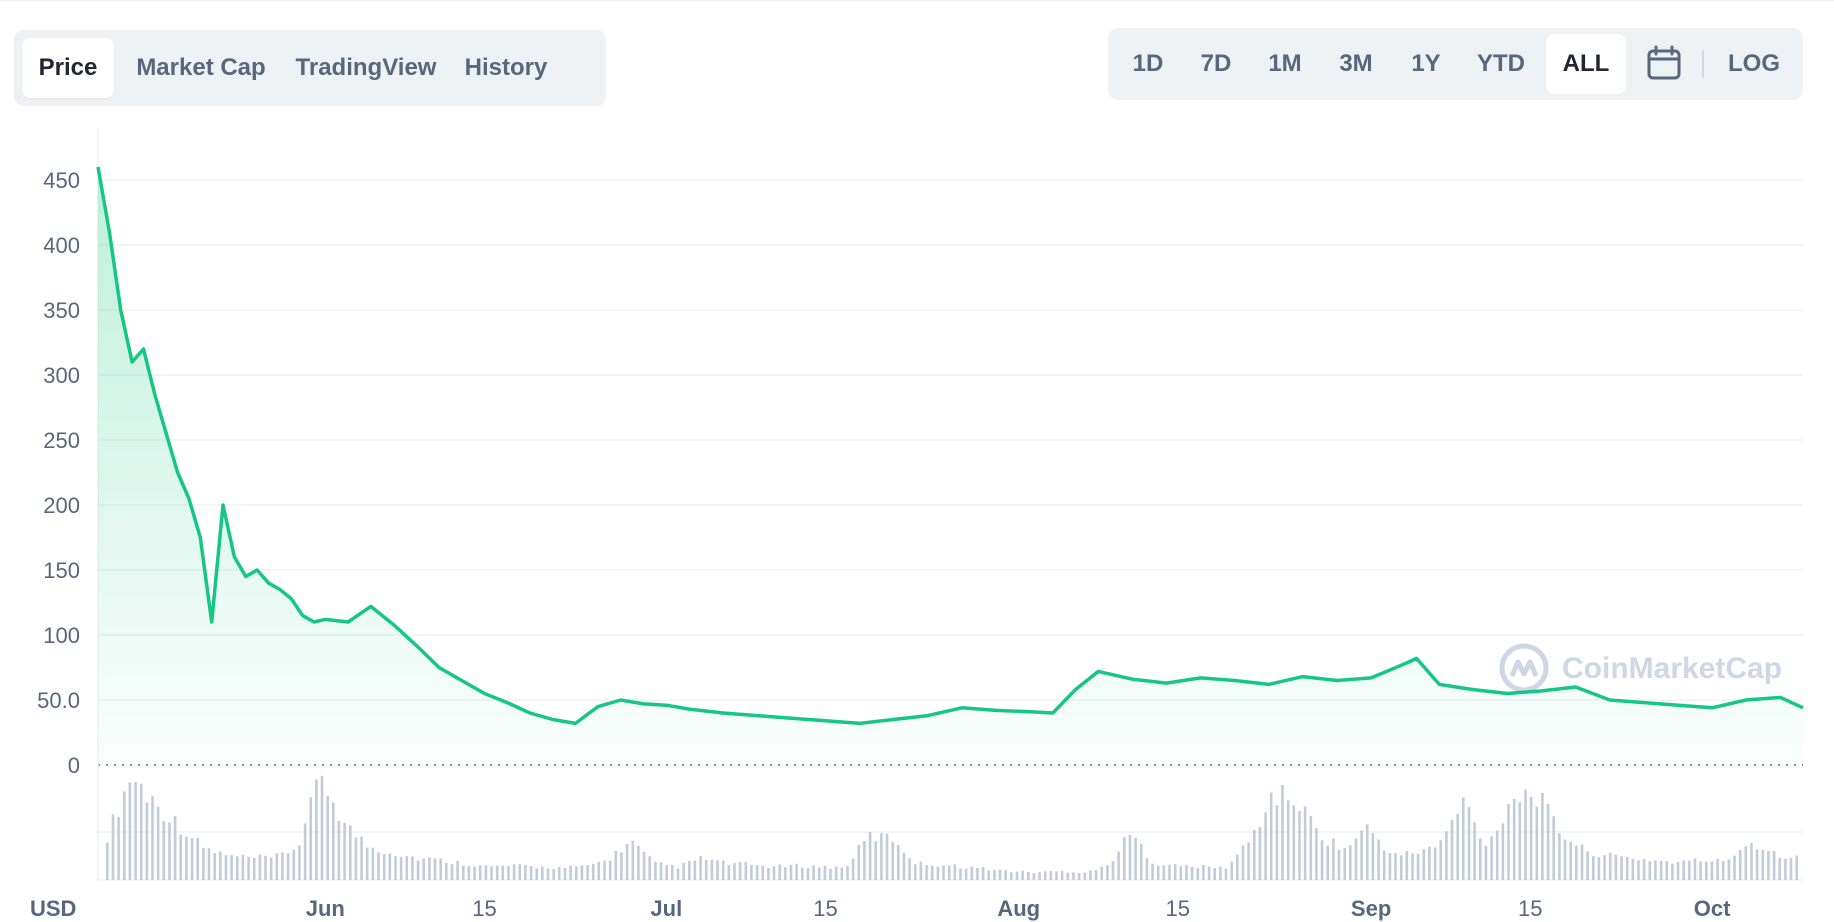  I want to click on x-tick-label: Jul, so click(666, 908).